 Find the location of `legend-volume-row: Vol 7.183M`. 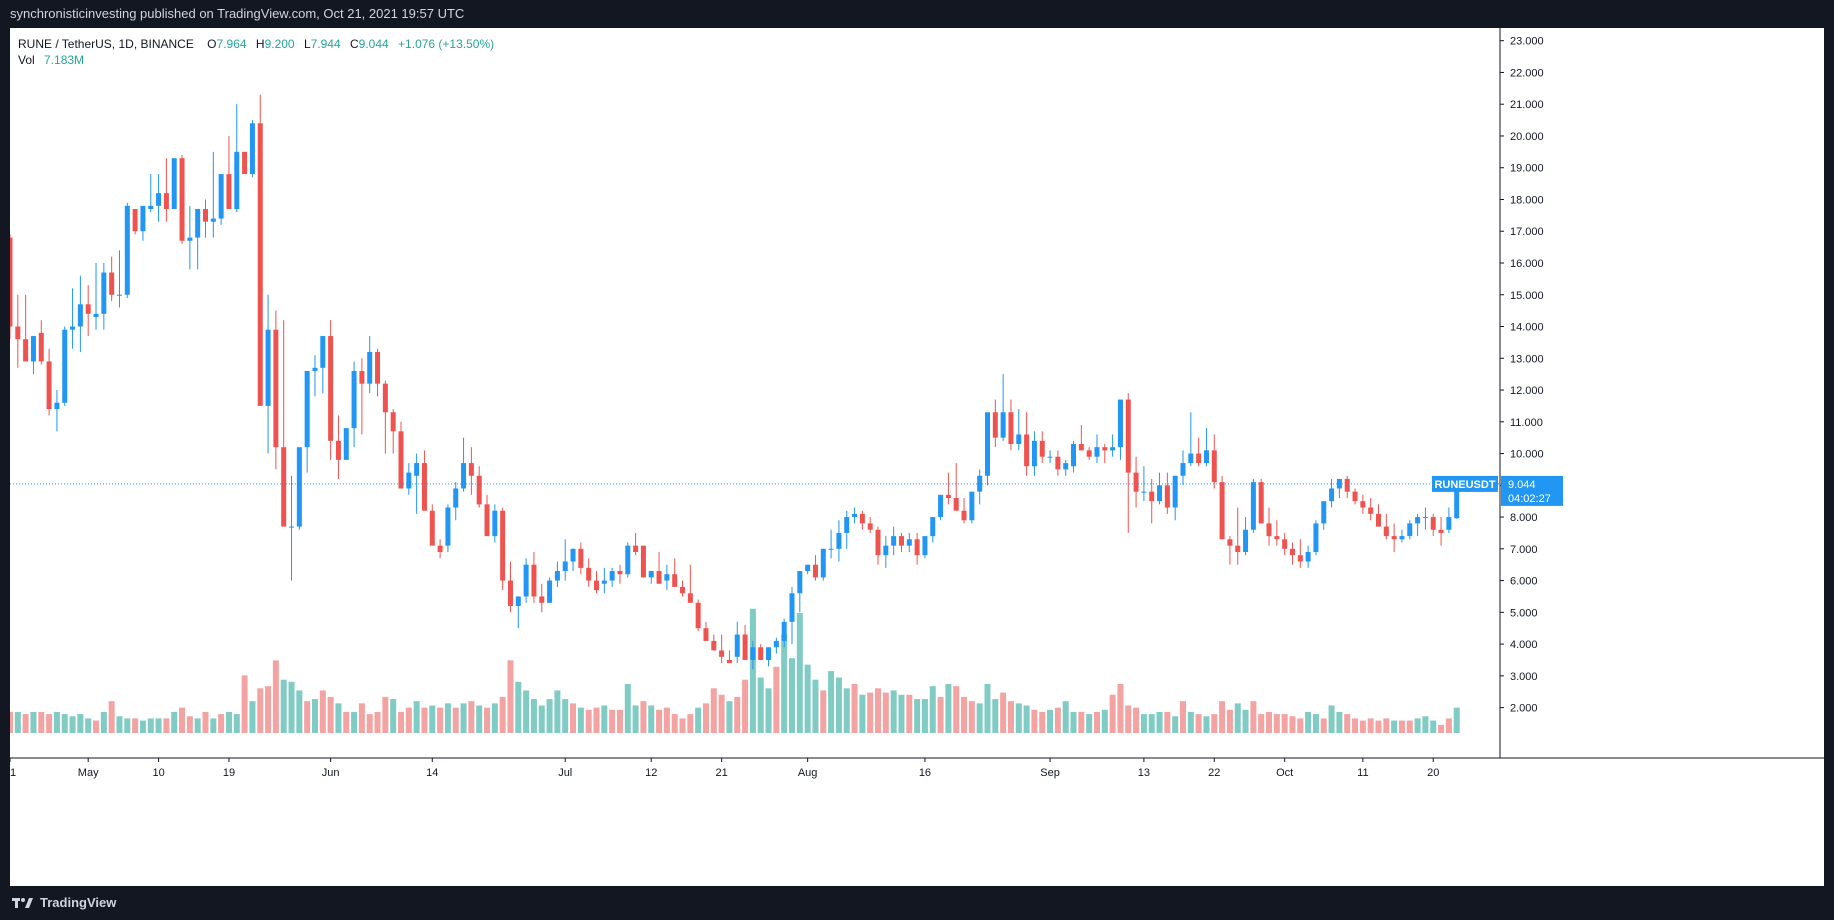

legend-volume-row: Vol 7.183M is located at coordinates (256, 60).